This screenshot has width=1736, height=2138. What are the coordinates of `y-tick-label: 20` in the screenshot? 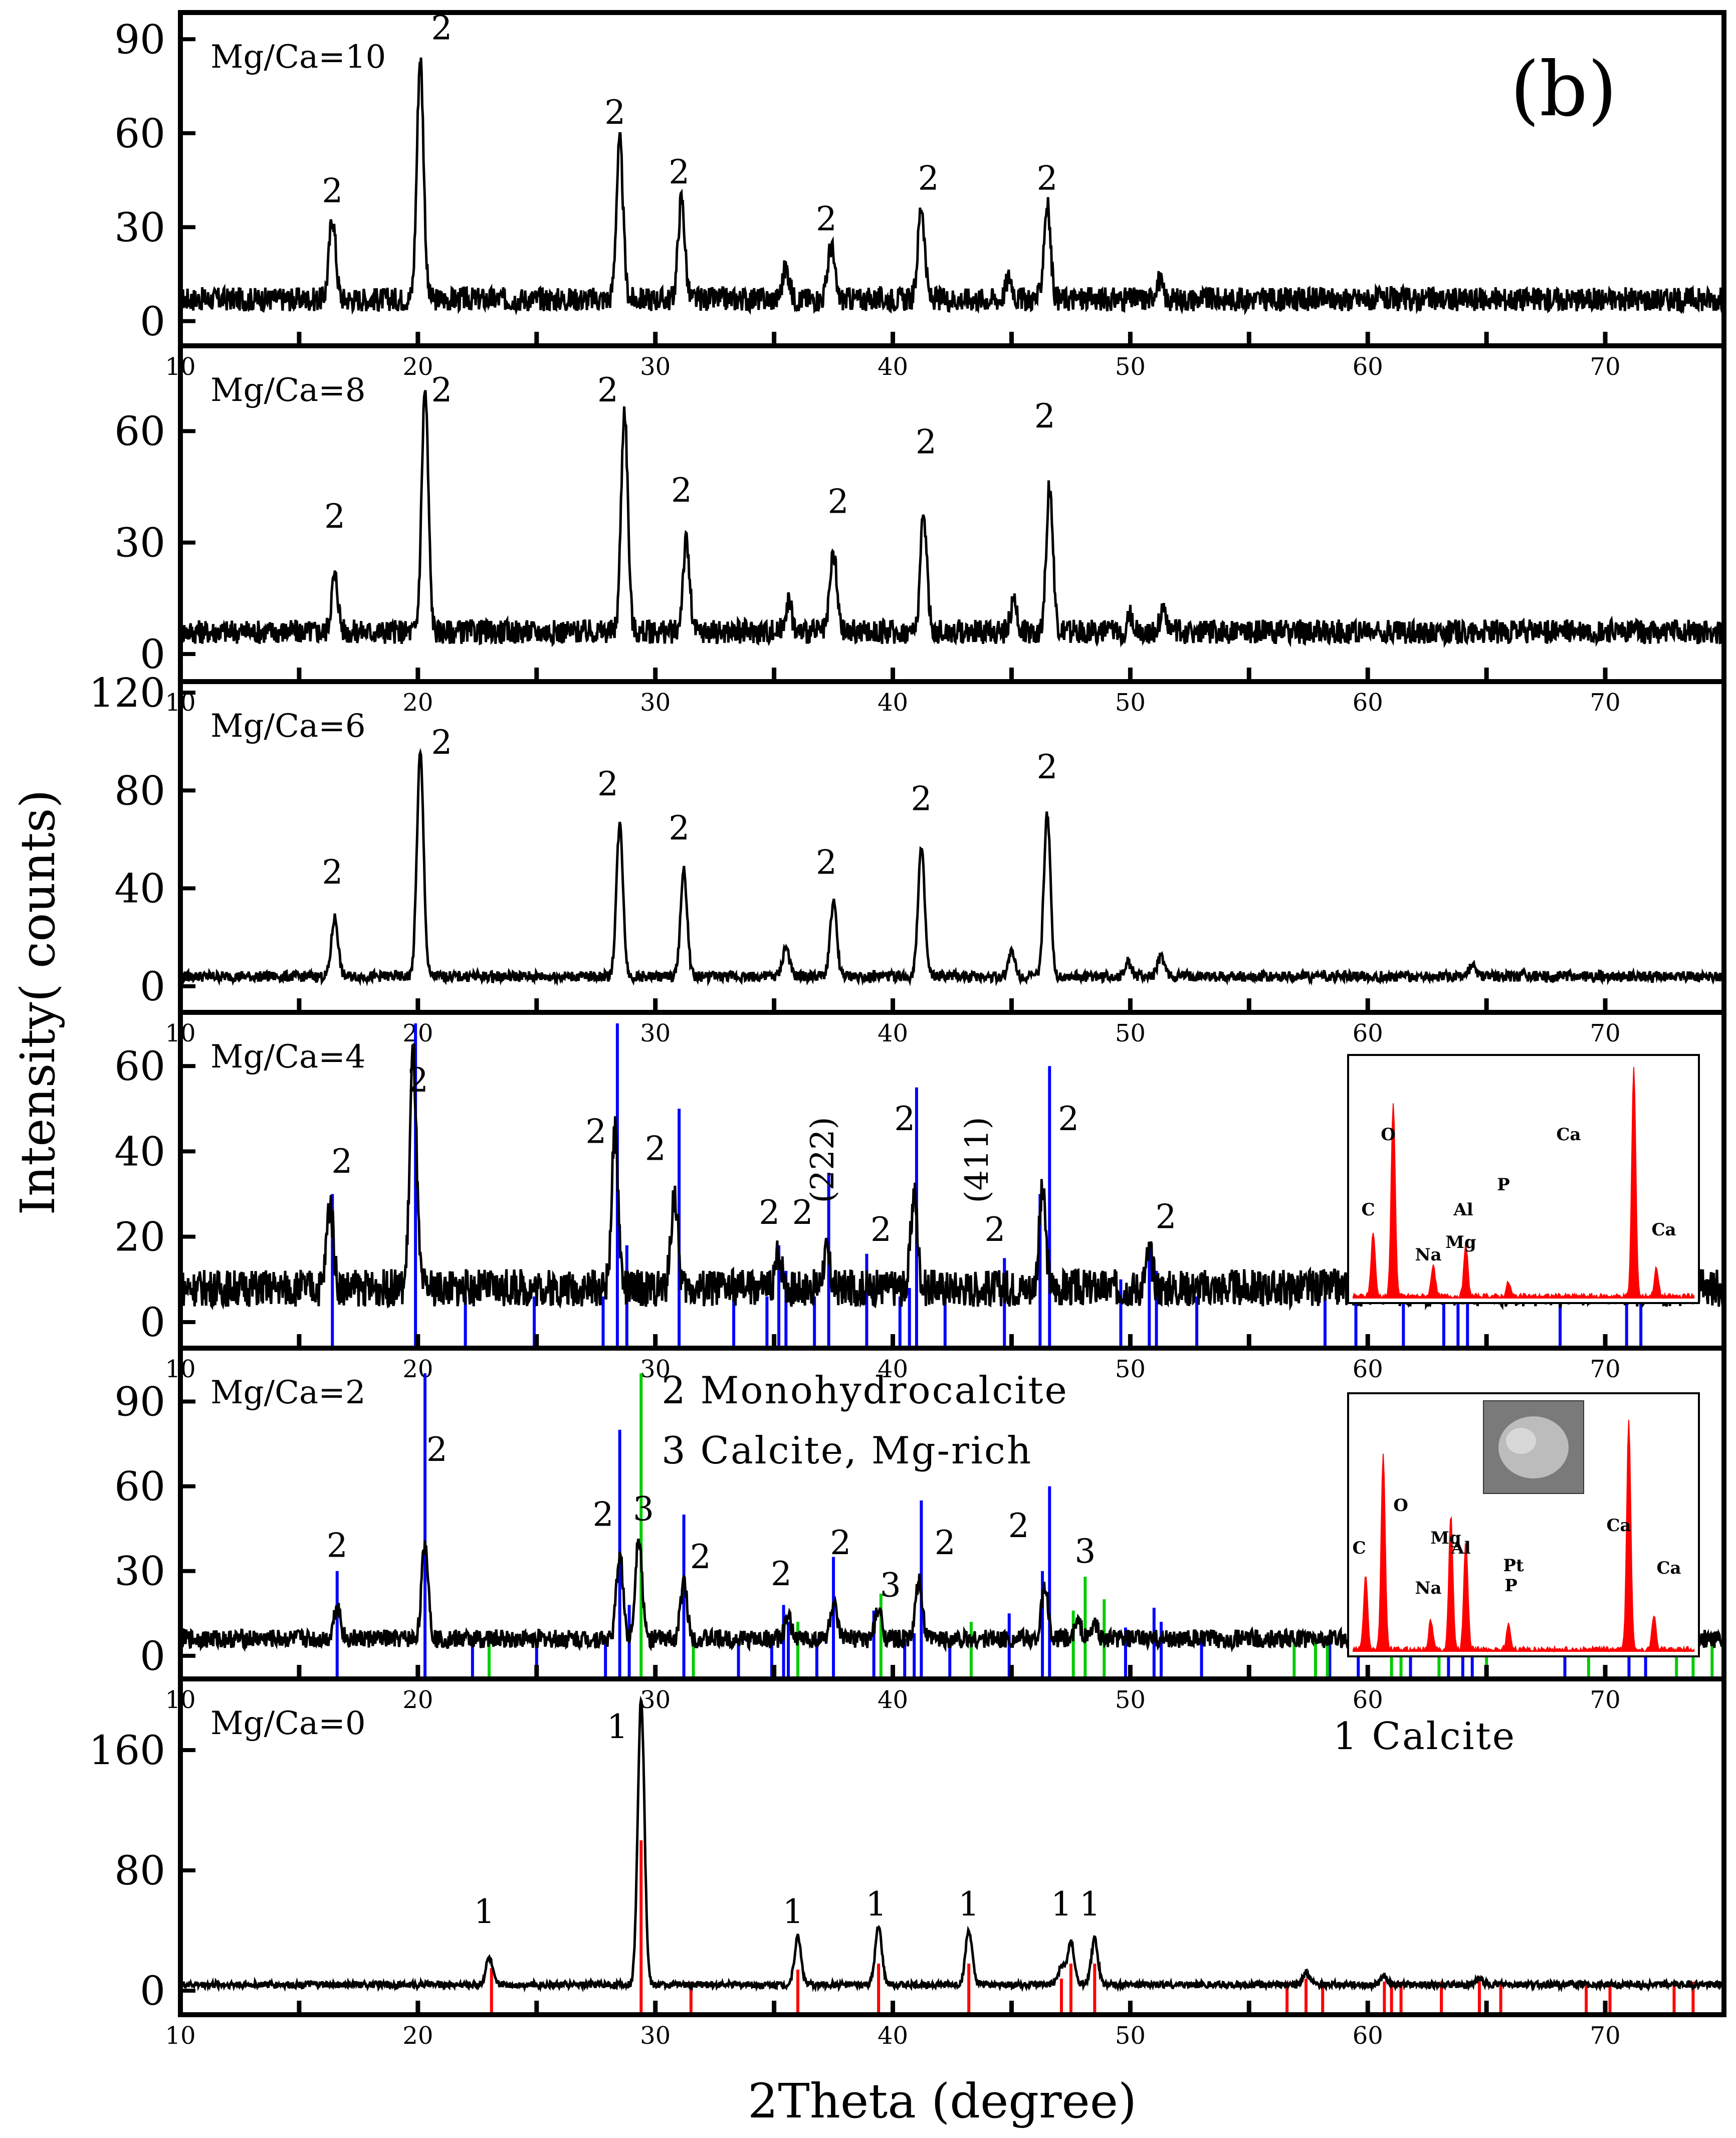 It's located at (139, 1237).